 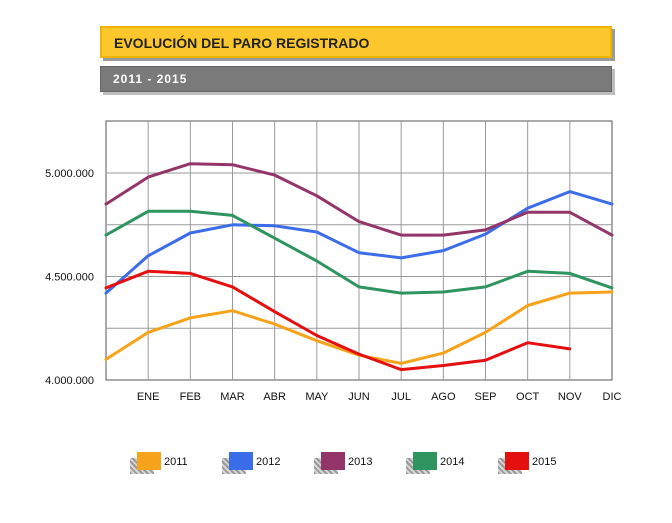 What do you see at coordinates (360, 462) in the screenshot?
I see `legend-label: 2013` at bounding box center [360, 462].